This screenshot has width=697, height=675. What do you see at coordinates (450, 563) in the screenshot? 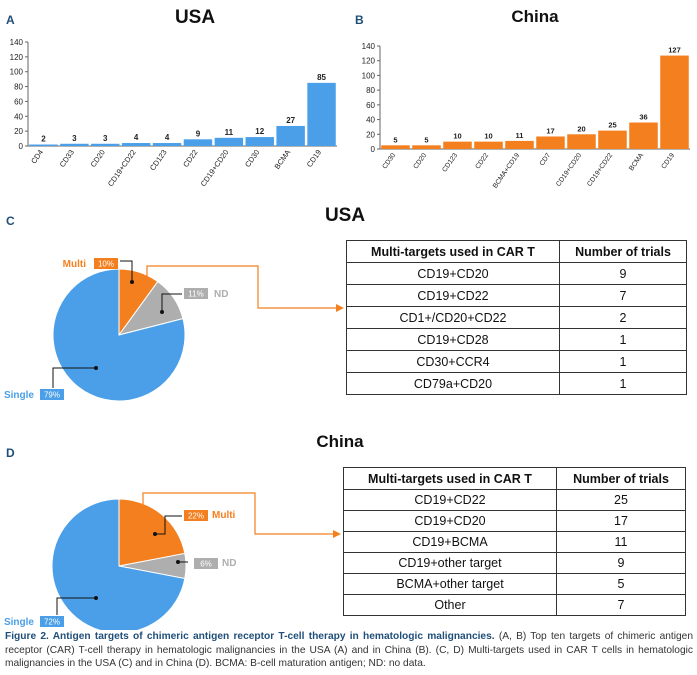
I see `table-cell: CD19+other target` at bounding box center [450, 563].